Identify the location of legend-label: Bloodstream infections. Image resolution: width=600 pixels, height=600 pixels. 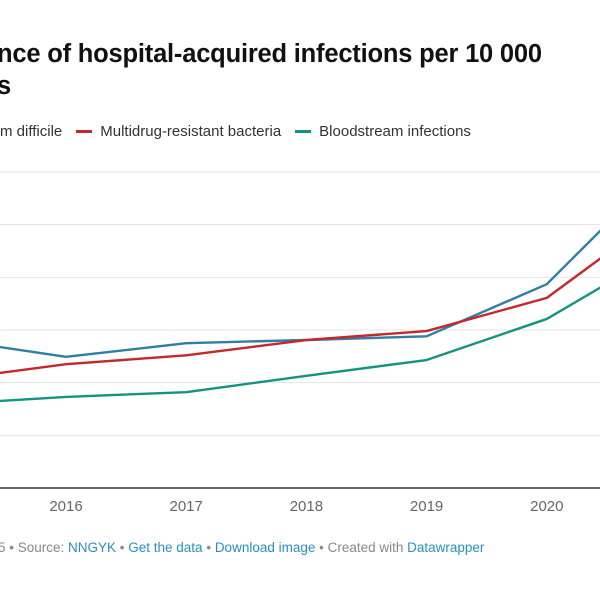
(395, 131).